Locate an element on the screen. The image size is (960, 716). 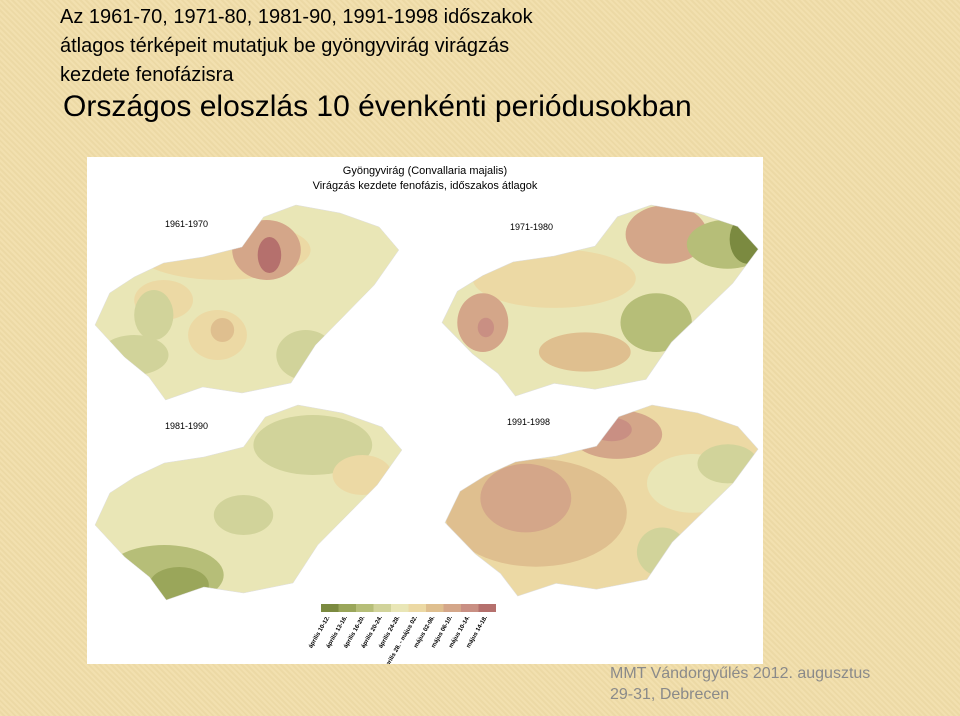
map-label: 1961-1970 is located at coordinates (186, 224).